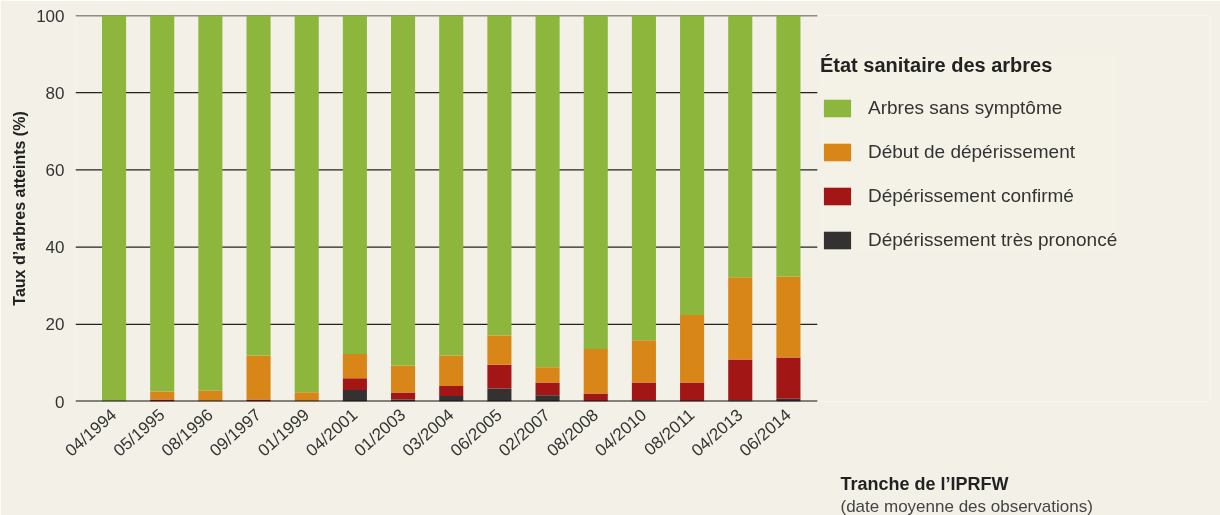  Describe the element at coordinates (55, 248) in the screenshot. I see `y-tick-label: 40` at that location.